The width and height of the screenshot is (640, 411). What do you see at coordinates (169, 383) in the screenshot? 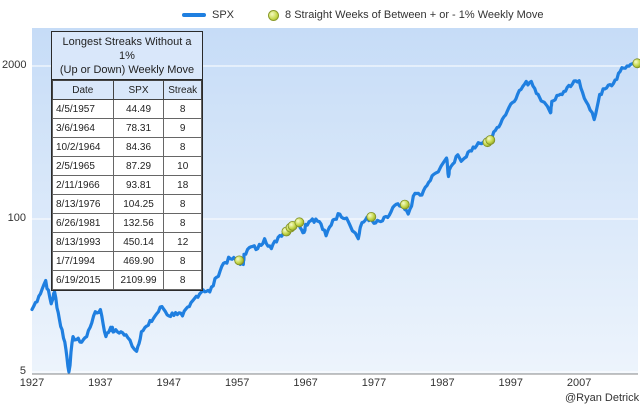
I see `x-tick-label: 1947` at bounding box center [169, 383].